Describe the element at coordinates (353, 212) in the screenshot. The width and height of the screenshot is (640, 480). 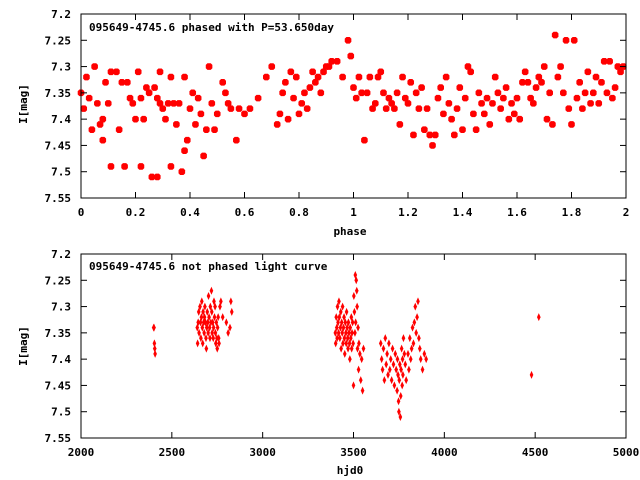
I see `x-tick-label: 1` at that location.